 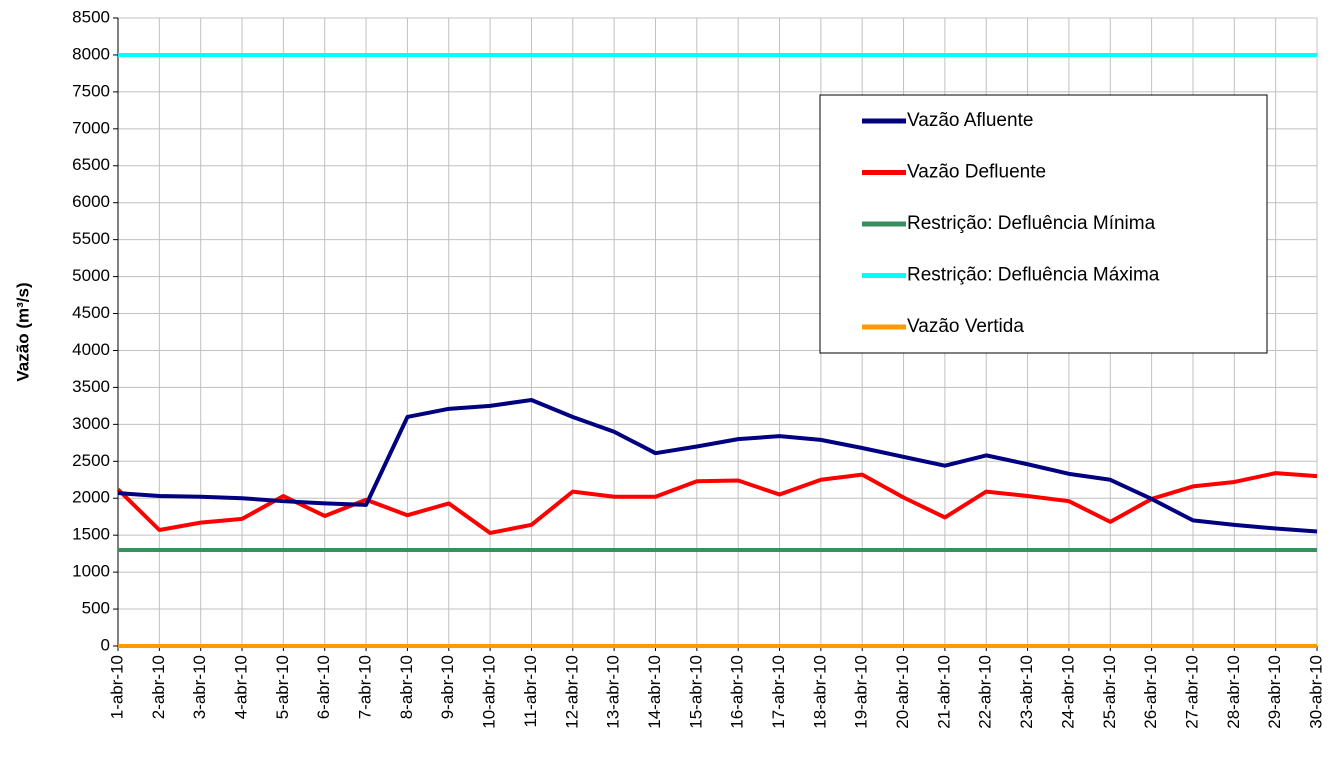 What do you see at coordinates (91, 53) in the screenshot?
I see `y-tick-label: 8000` at bounding box center [91, 53].